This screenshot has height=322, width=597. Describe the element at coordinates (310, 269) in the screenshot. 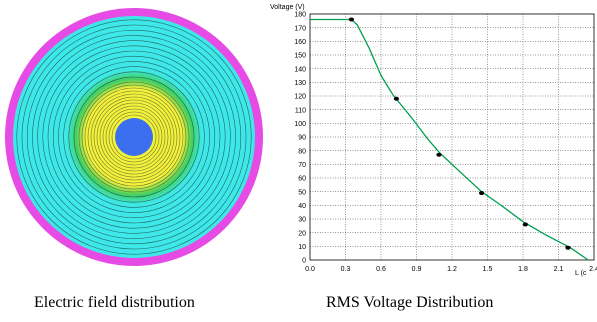

I see `x-tick-label: 0.0` at that location.